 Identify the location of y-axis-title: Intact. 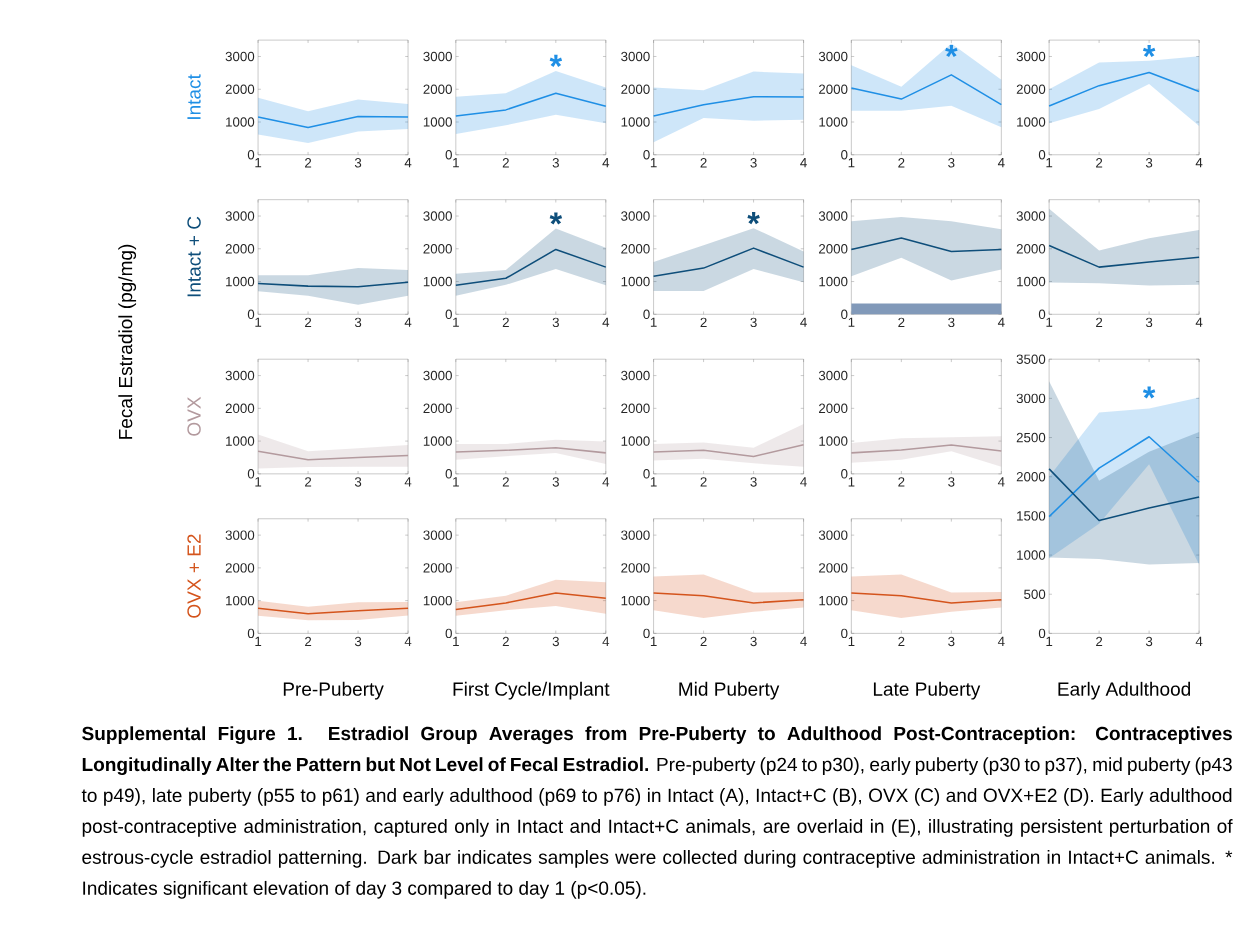
(194, 97).